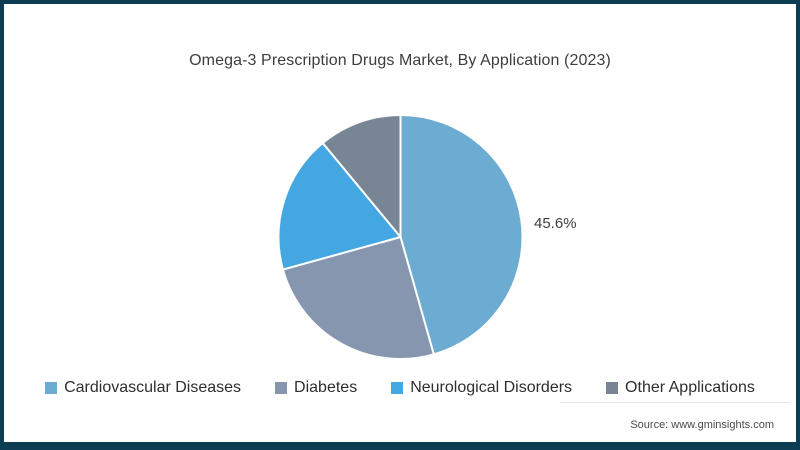  What do you see at coordinates (326, 387) in the screenshot?
I see `legend-label: Diabetes` at bounding box center [326, 387].